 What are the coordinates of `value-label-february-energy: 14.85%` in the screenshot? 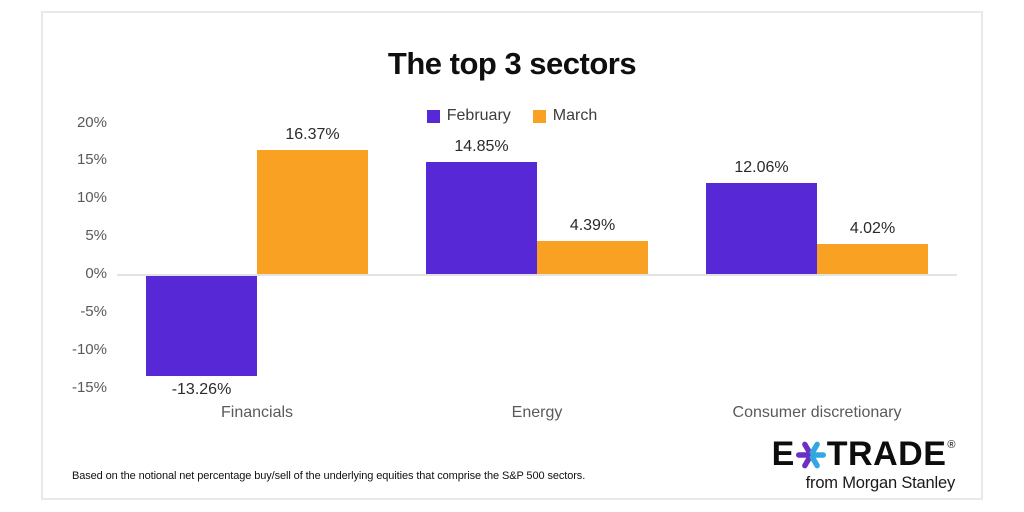 It's located at (481, 146).